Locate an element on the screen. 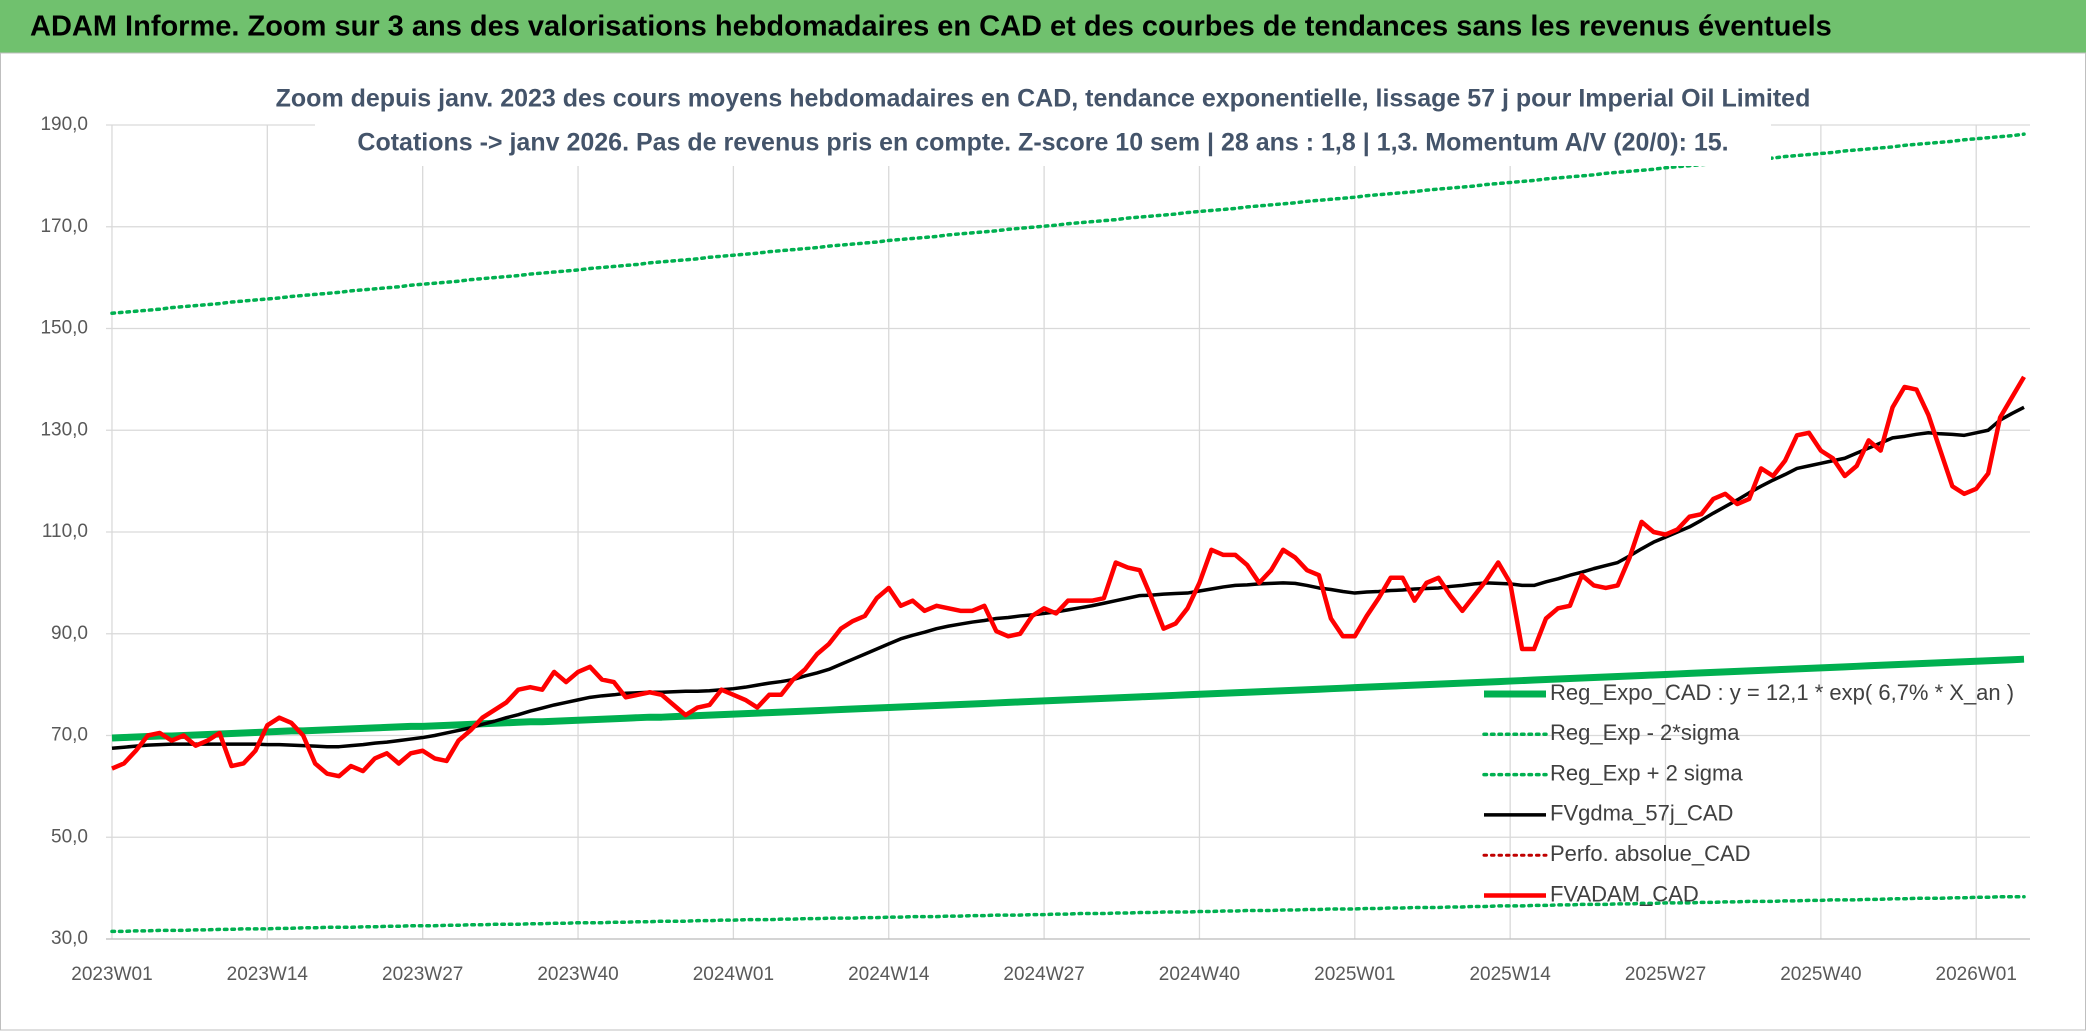  y-tick-label: 130,0 is located at coordinates (64, 429).